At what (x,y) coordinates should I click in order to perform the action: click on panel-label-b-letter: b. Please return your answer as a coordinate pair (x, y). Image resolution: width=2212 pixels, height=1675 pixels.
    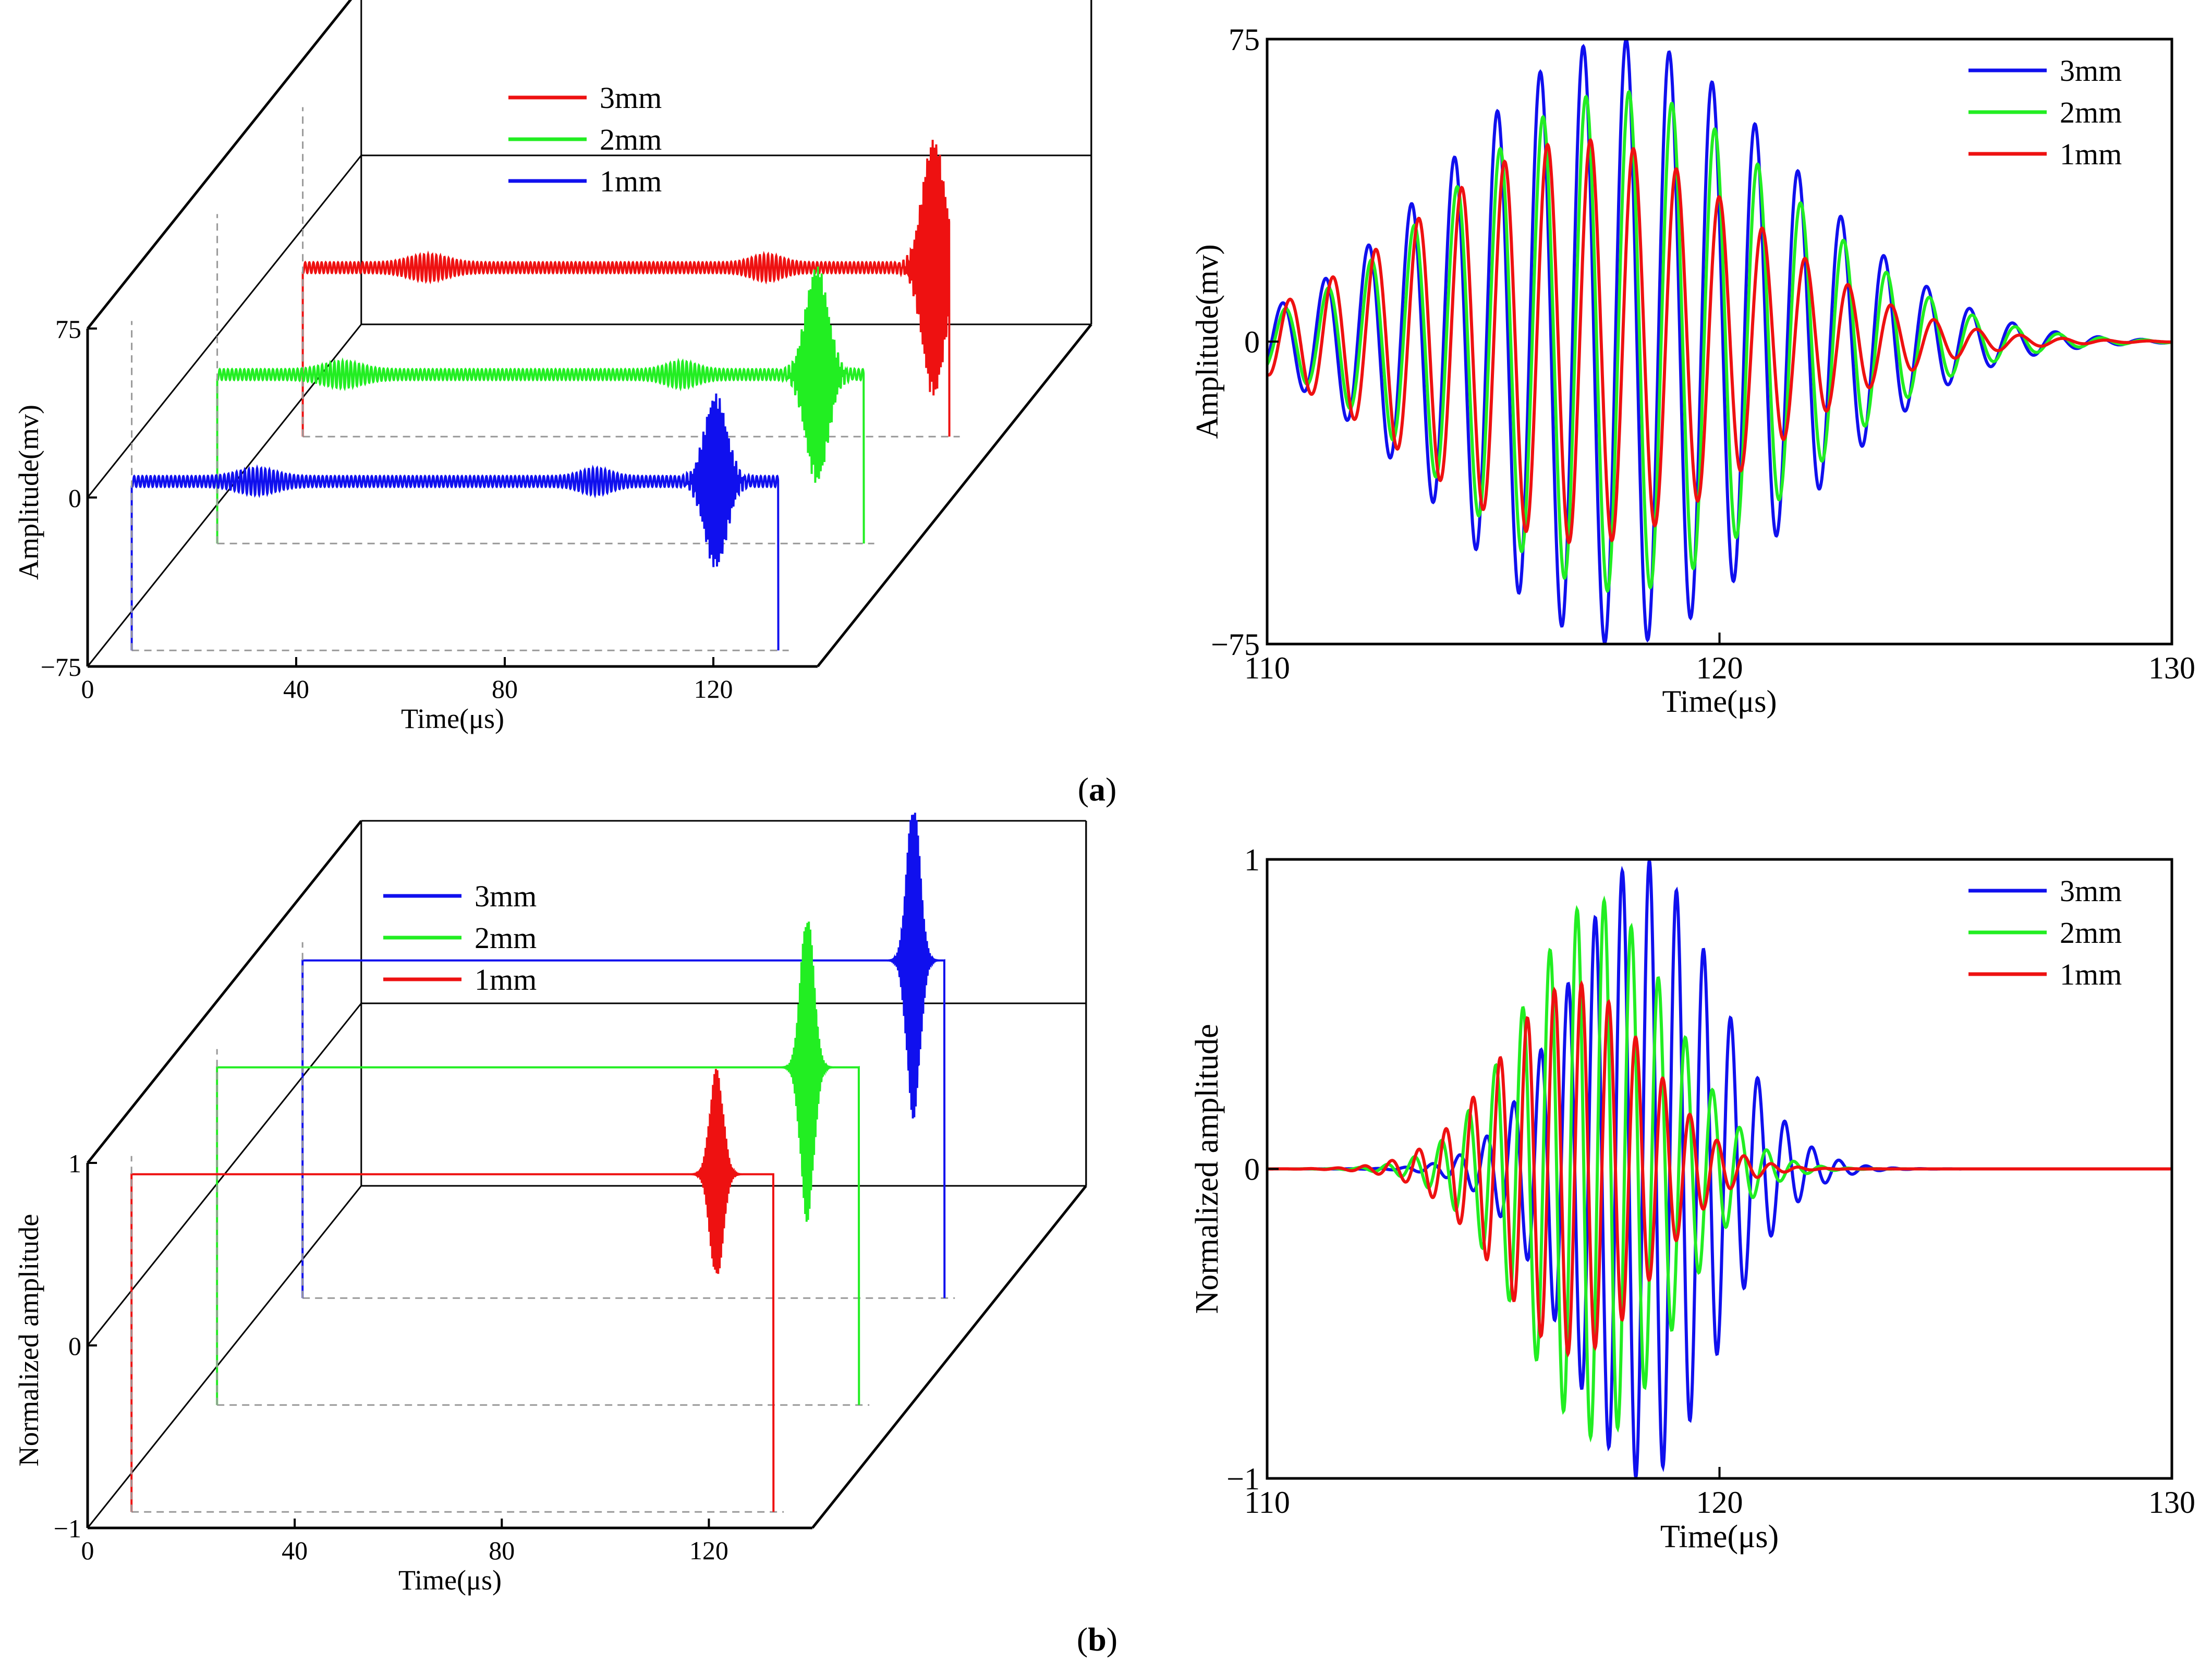
    Looking at the image, I should click on (1097, 1639).